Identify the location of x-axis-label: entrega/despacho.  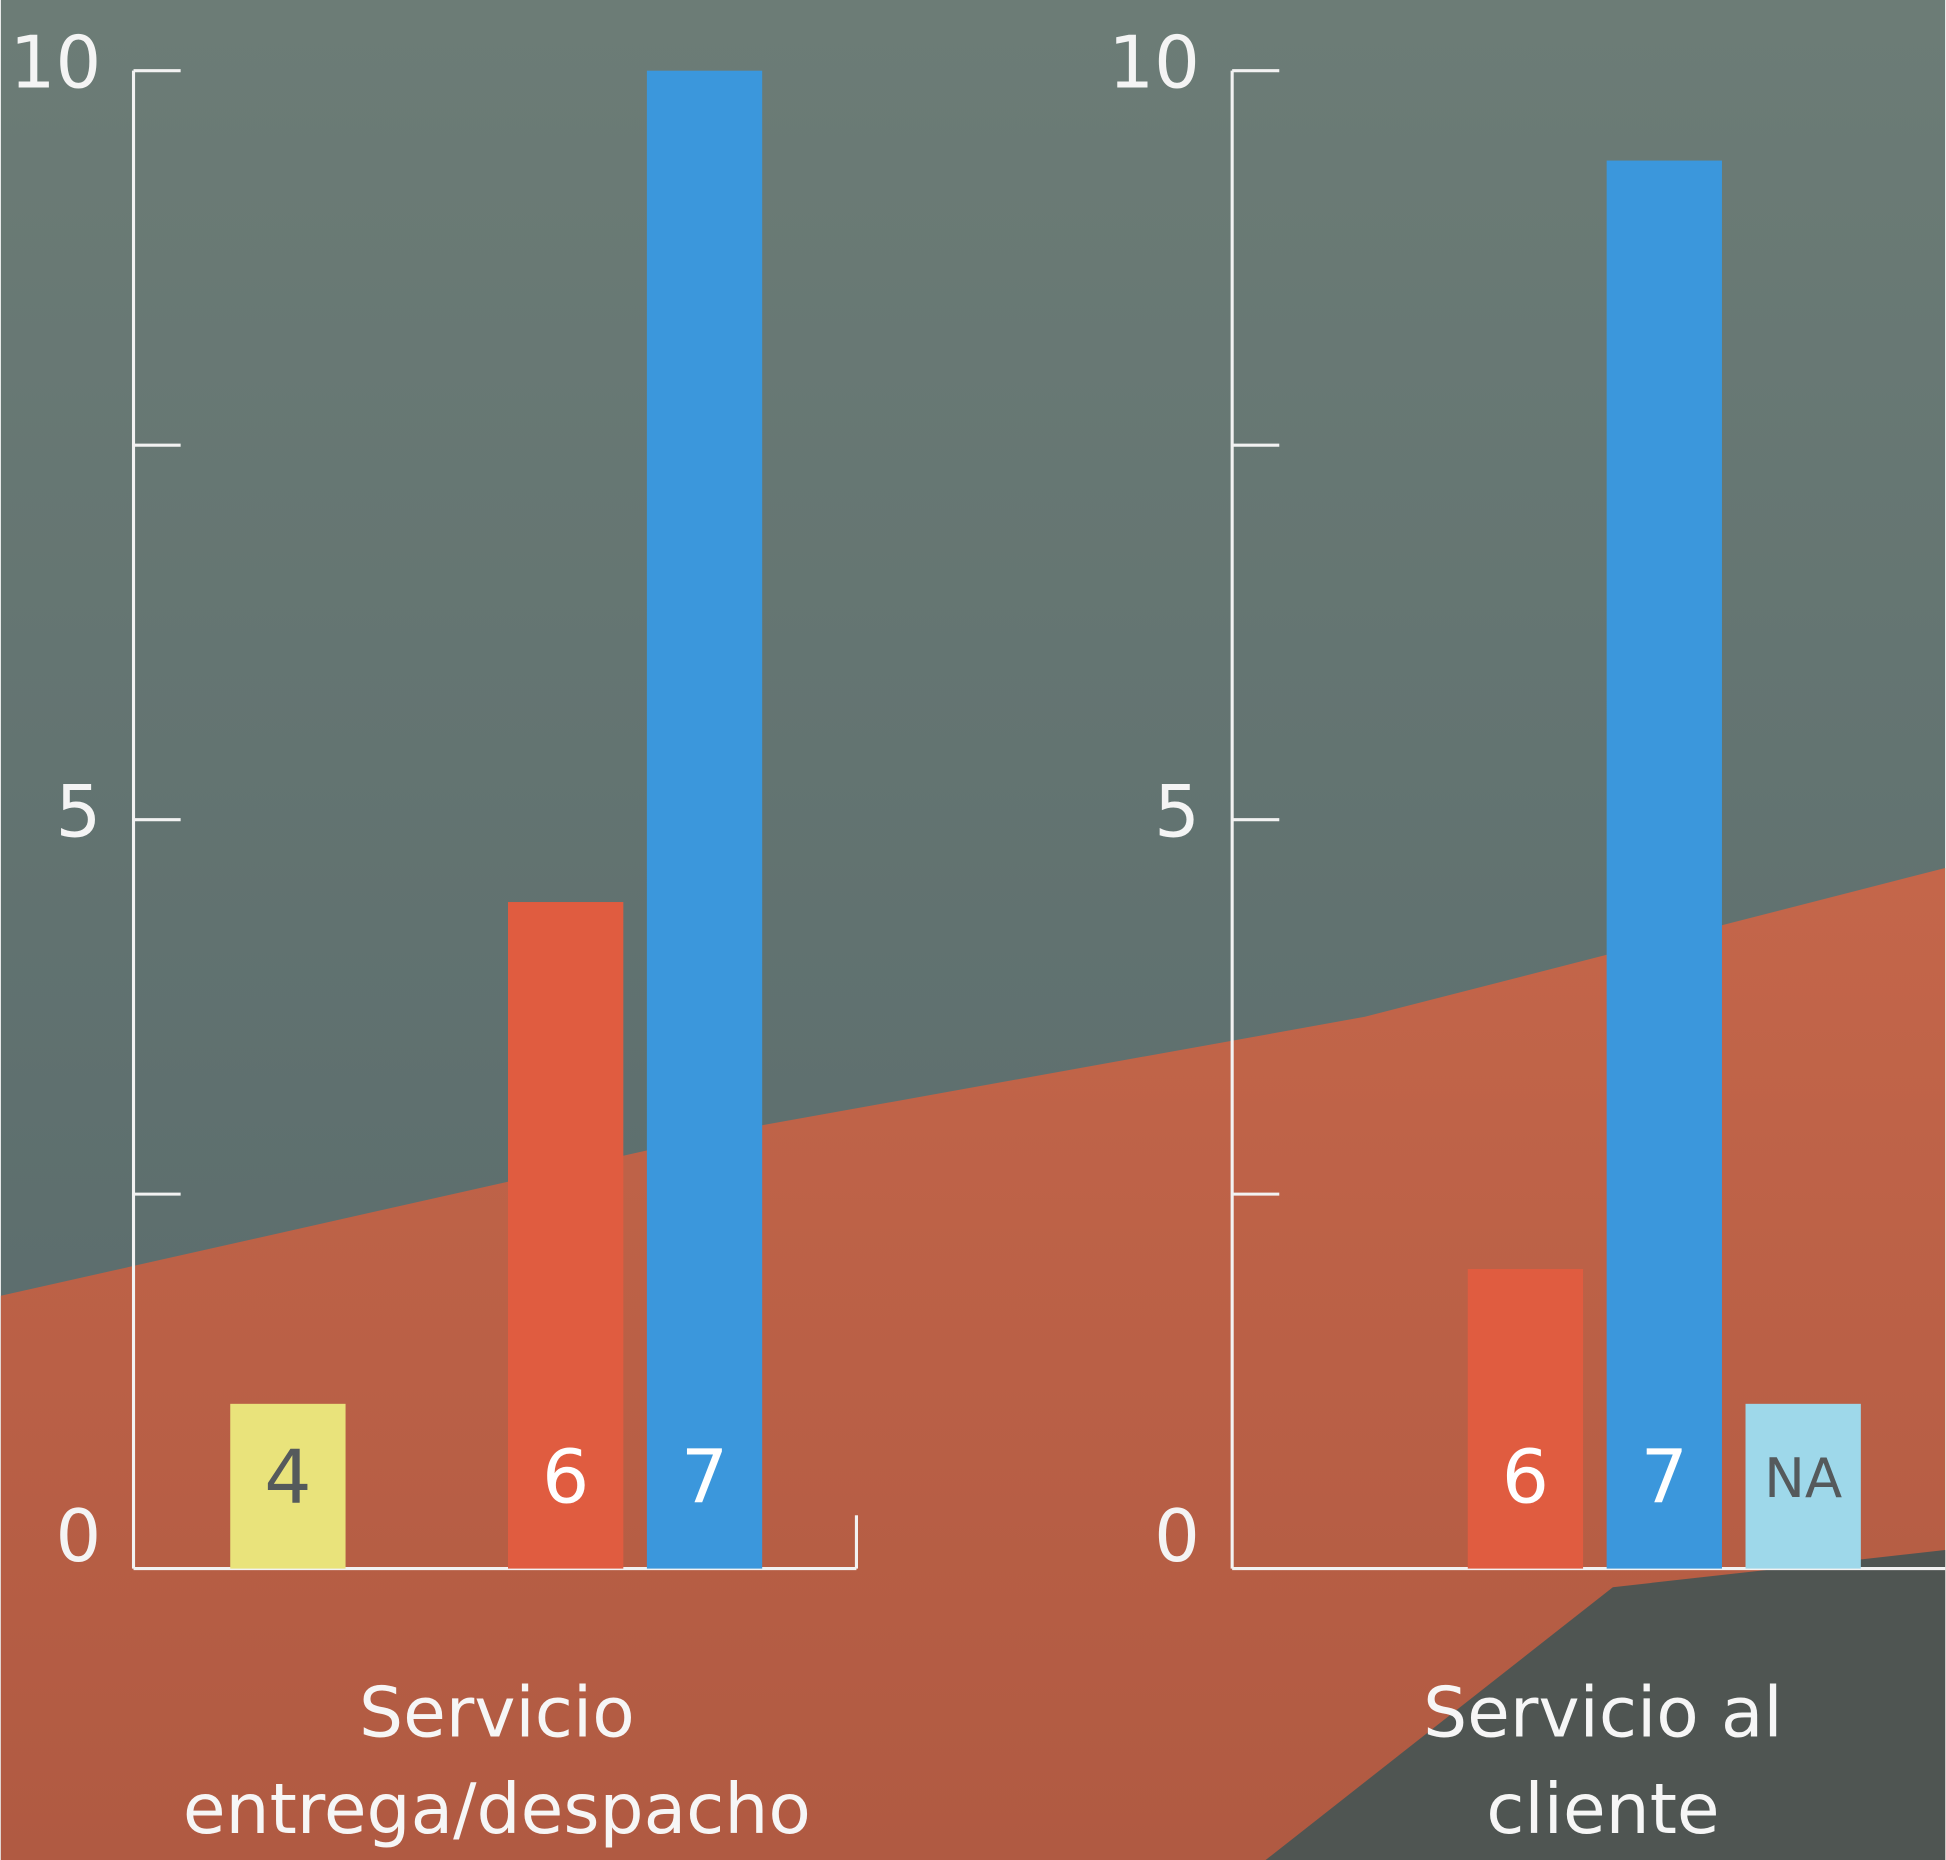
(497, 1810).